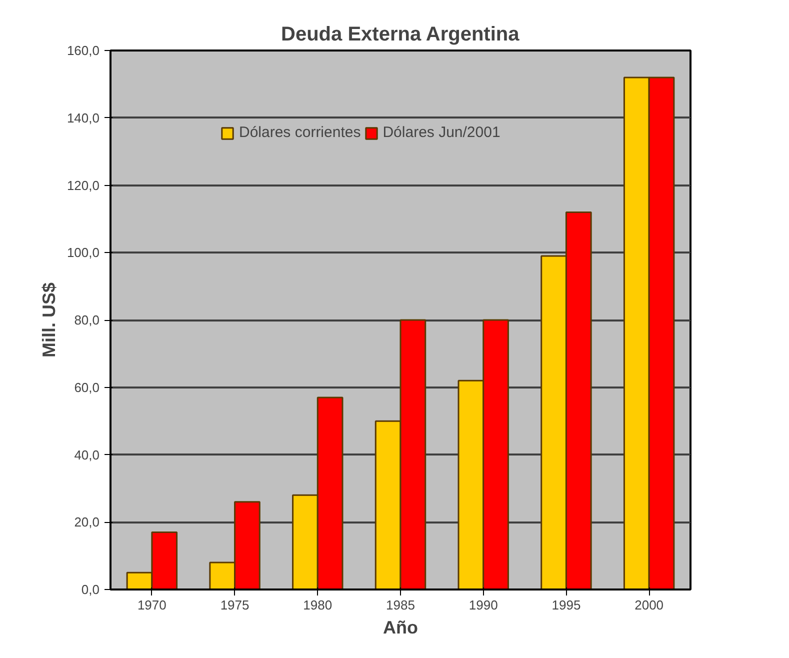 The width and height of the screenshot is (789, 658). Describe the element at coordinates (87, 454) in the screenshot. I see `y-tick-label: 40,0` at that location.